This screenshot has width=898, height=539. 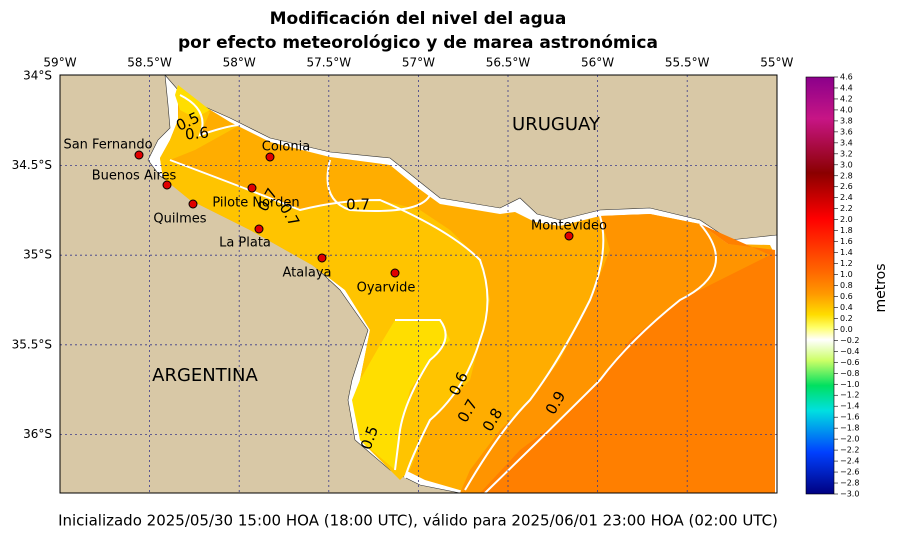 What do you see at coordinates (846, 274) in the screenshot?
I see `colorbar-tick-label: 1.0` at bounding box center [846, 274].